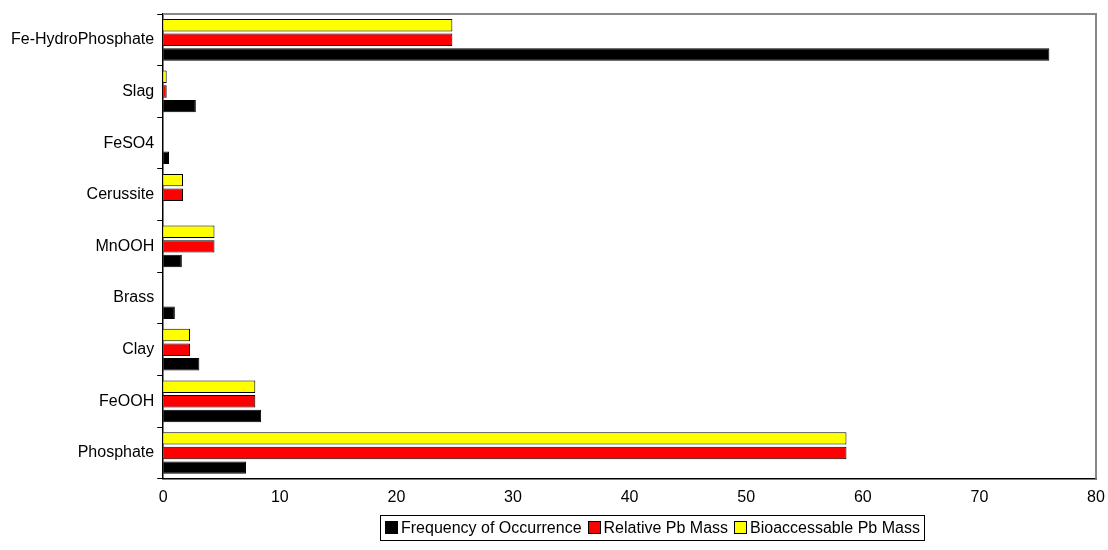 The image size is (1108, 550). What do you see at coordinates (163, 496) in the screenshot?
I see `x-tick-label: 0` at bounding box center [163, 496].